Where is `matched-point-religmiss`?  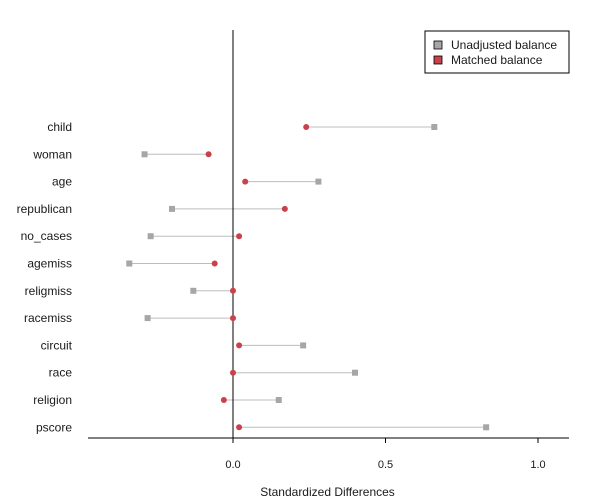 matched-point-religmiss is located at coordinates (233, 290).